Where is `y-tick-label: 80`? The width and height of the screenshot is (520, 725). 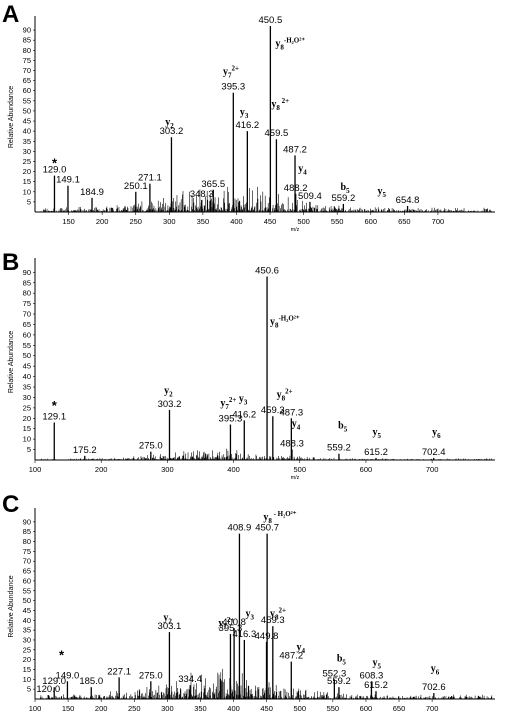 y-tick-label: 80 is located at coordinates (27, 293).